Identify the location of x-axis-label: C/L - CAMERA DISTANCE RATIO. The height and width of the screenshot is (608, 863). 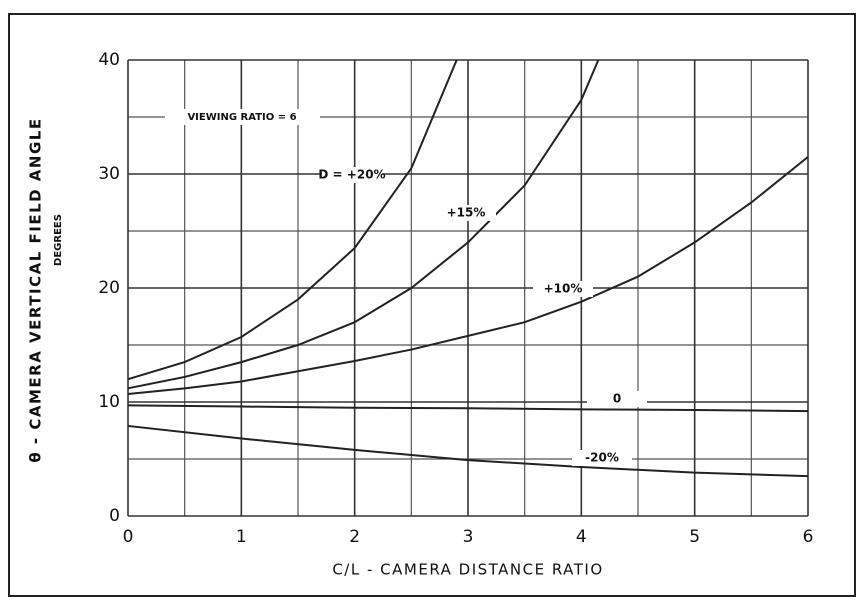
(467, 570).